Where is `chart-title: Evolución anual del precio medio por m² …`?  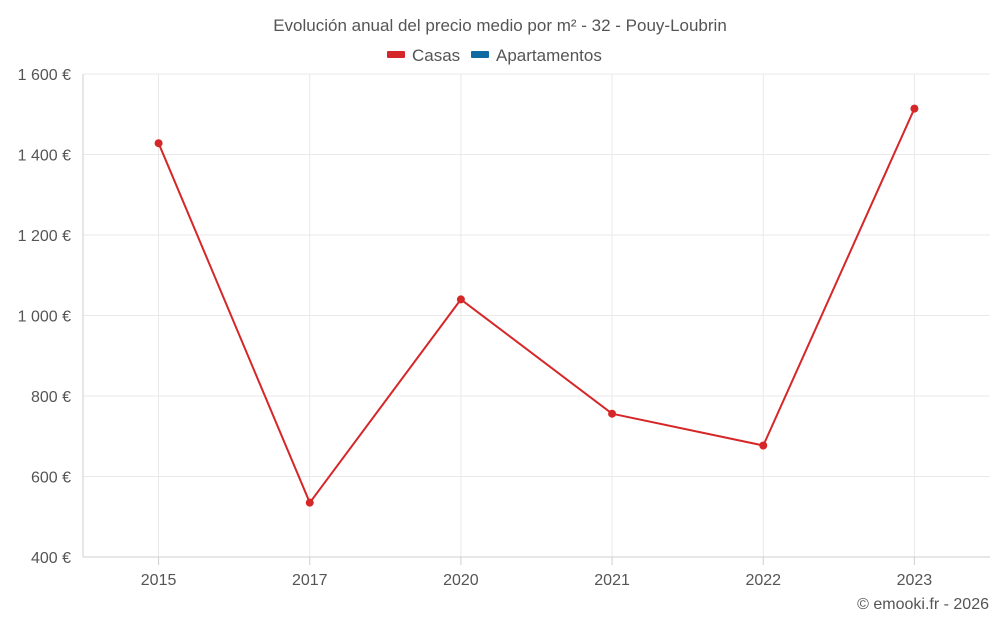
chart-title: Evolución anual del precio medio por m² … is located at coordinates (500, 25).